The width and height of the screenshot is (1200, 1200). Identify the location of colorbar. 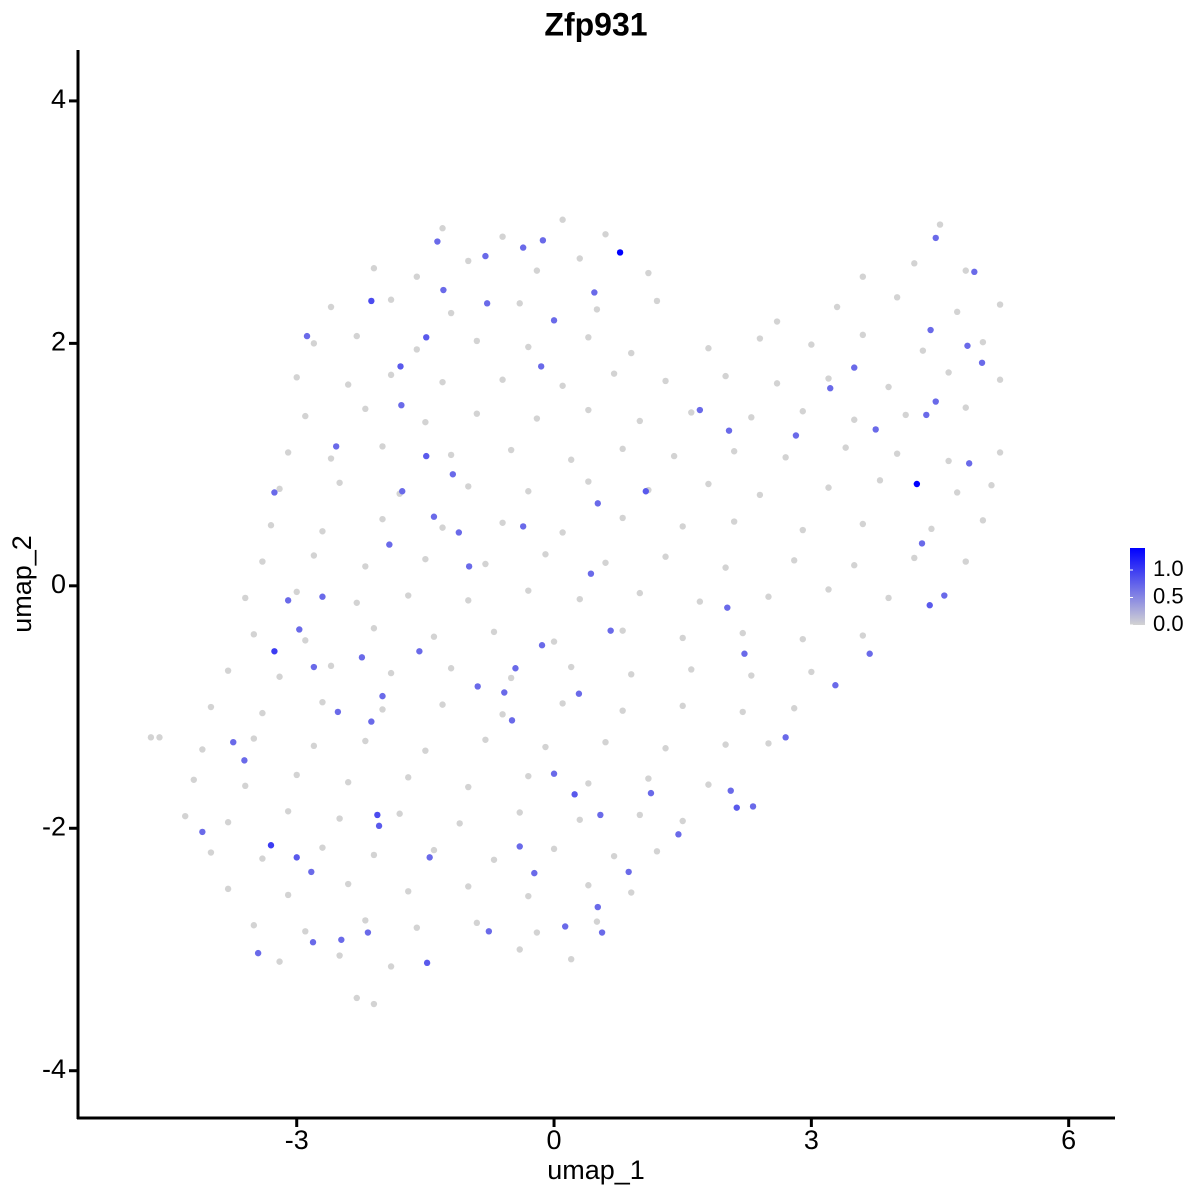
(1137, 586).